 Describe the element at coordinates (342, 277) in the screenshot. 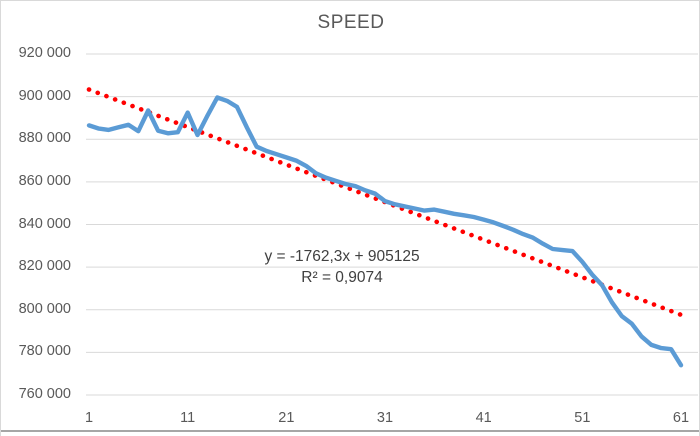

I see `trendline-r-squared: R² = 0,9074` at that location.